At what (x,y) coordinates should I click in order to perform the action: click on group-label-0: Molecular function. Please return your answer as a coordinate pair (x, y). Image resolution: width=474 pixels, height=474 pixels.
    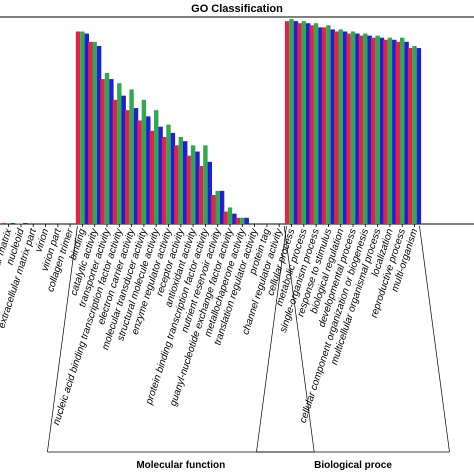
    Looking at the image, I should click on (180, 465).